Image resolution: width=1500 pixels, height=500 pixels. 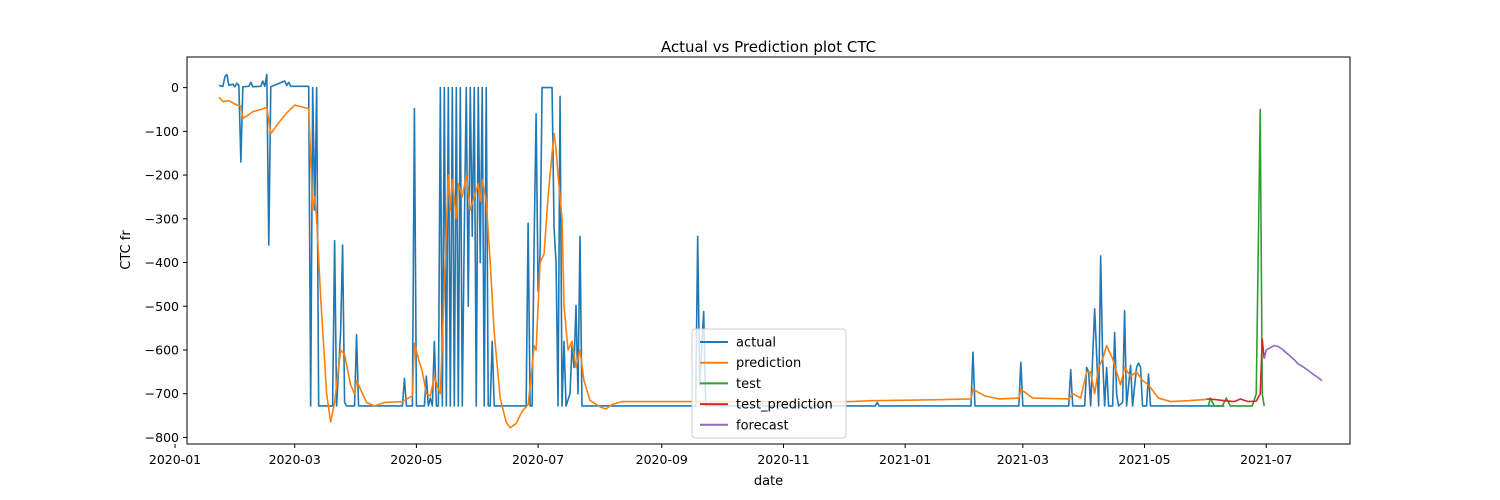 I want to click on legend-label-test-prediction: test_prediction, so click(x=784, y=405).